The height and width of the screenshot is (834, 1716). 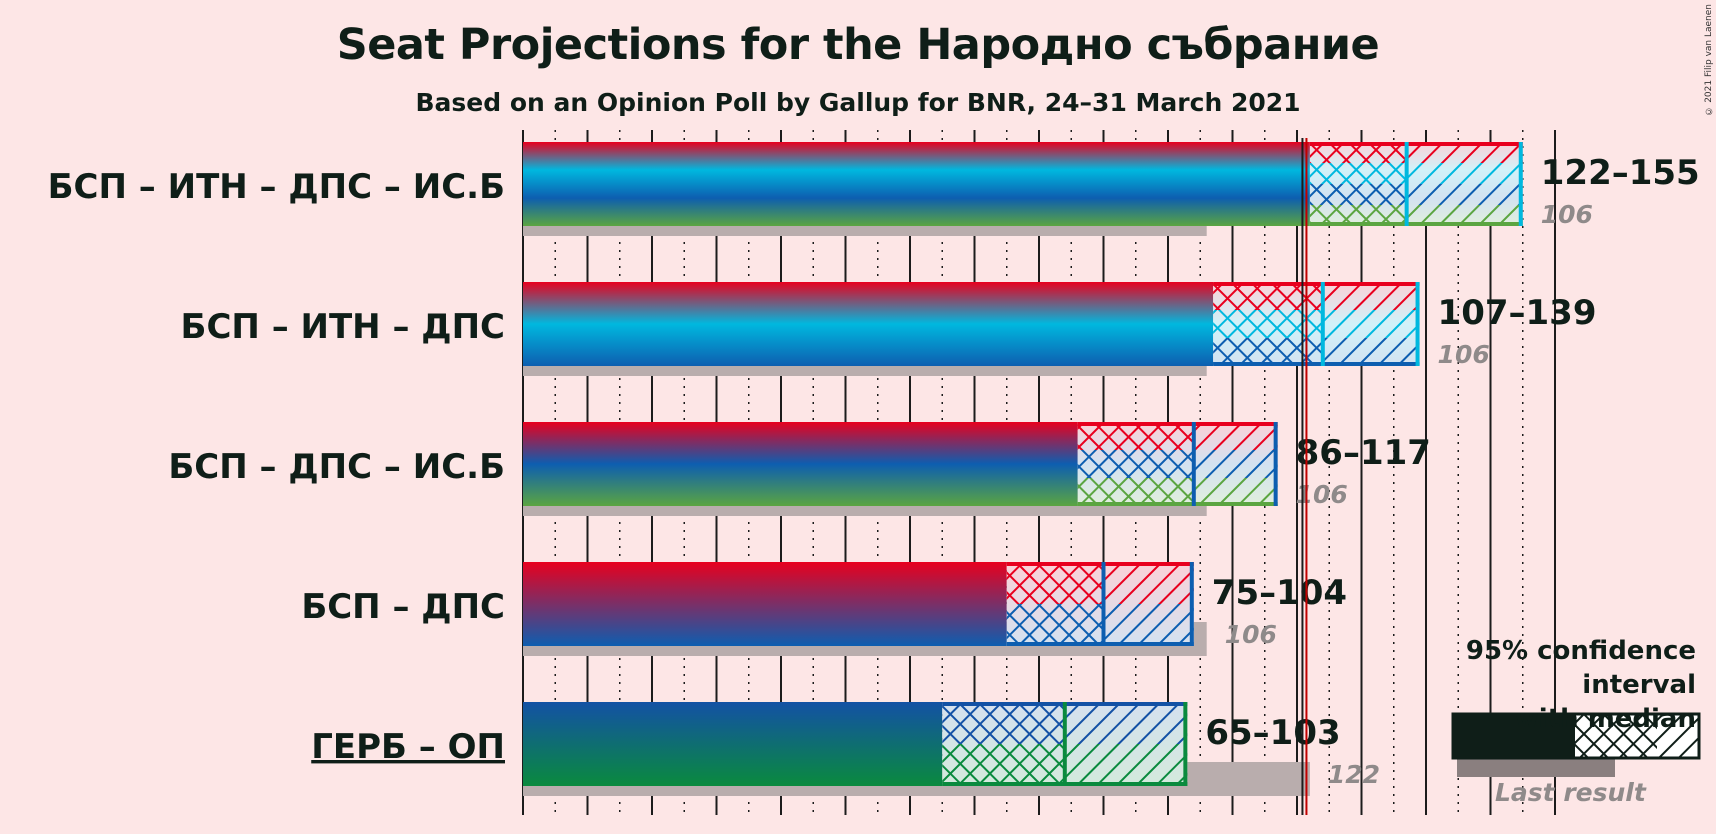 I want to click on legend-title: 95% confidence interval with median, so click(x=1531, y=685).